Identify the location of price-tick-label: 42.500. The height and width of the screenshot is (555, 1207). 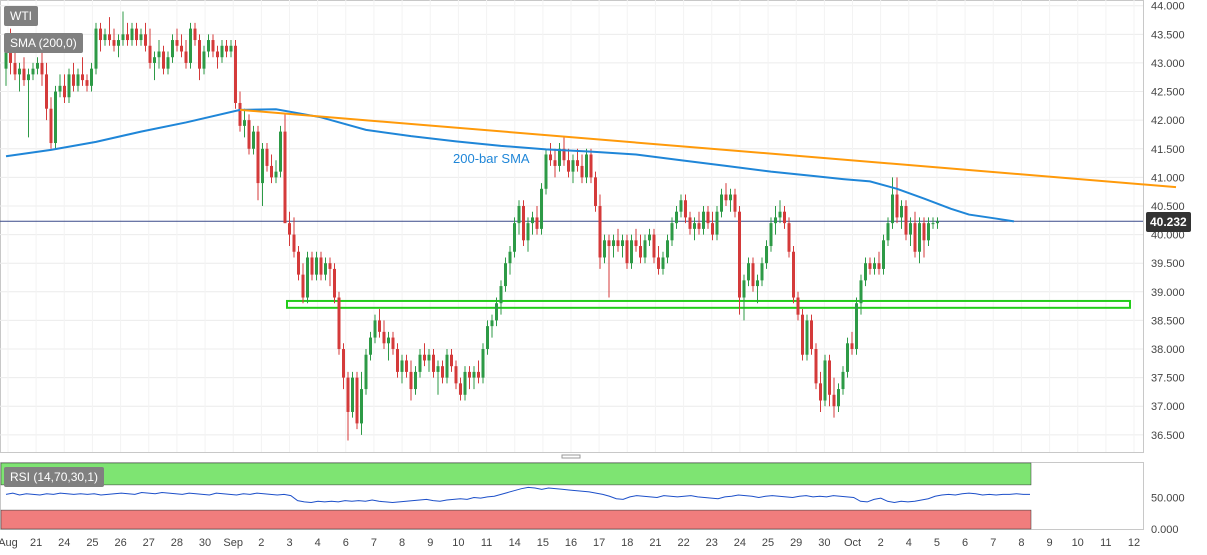
(1168, 93).